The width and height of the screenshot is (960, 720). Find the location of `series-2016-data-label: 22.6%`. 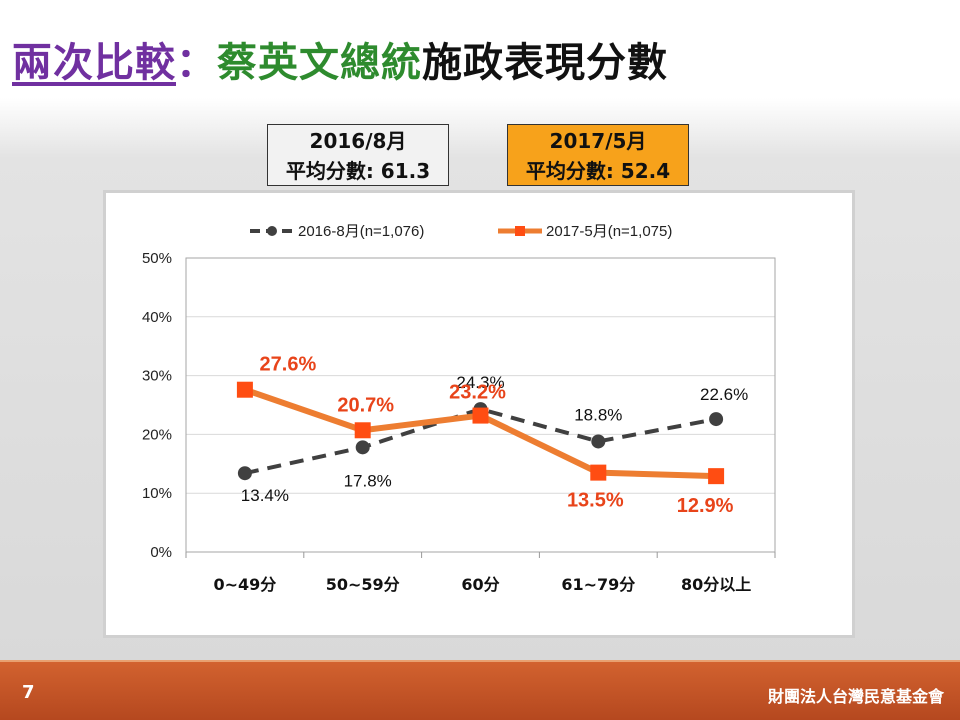

series-2016-data-label: 22.6% is located at coordinates (724, 394).